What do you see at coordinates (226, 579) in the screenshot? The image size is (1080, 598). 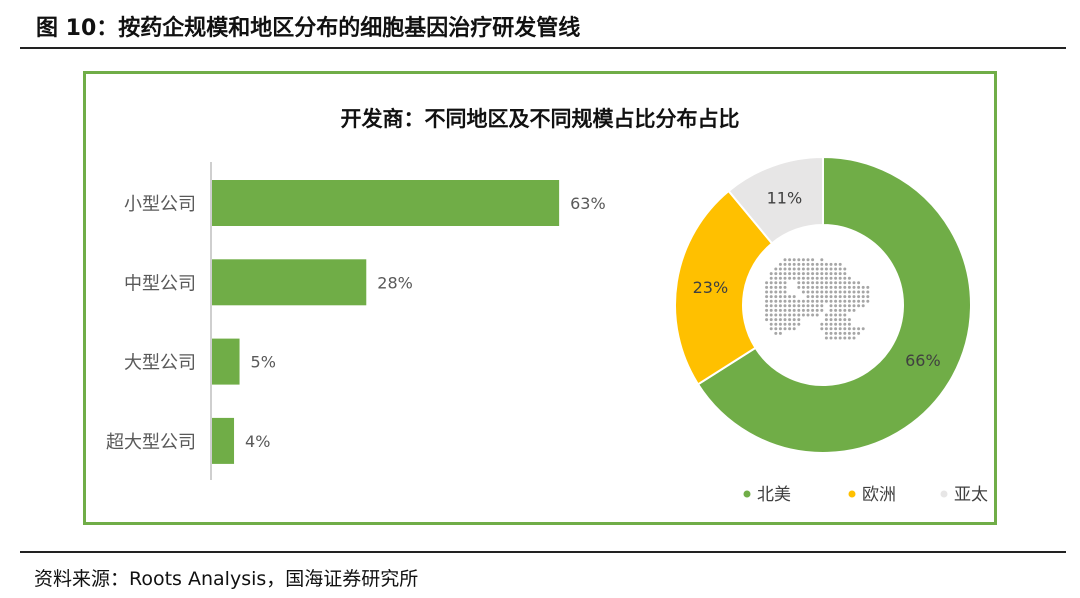 I see `source-note: 资料来源：Roots Analysis，国海证券研究所` at bounding box center [226, 579].